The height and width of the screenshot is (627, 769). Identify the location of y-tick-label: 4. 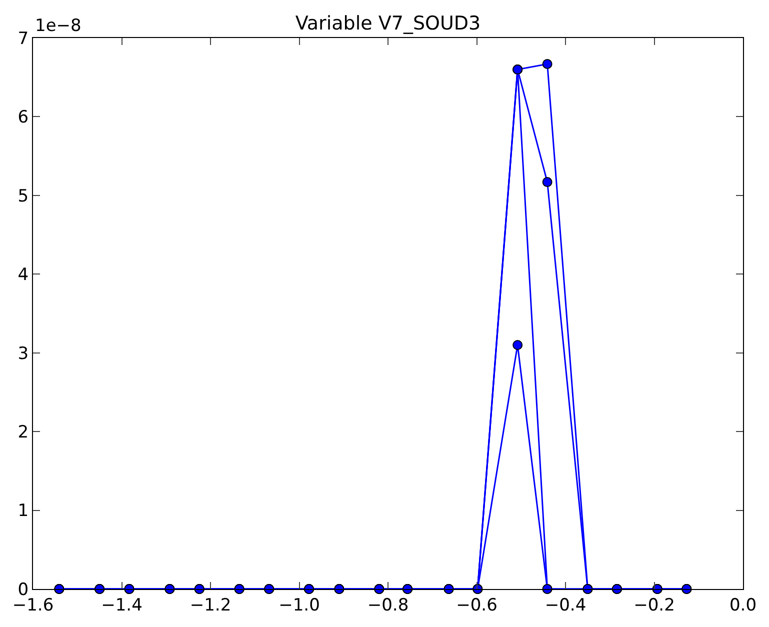
(23, 275).